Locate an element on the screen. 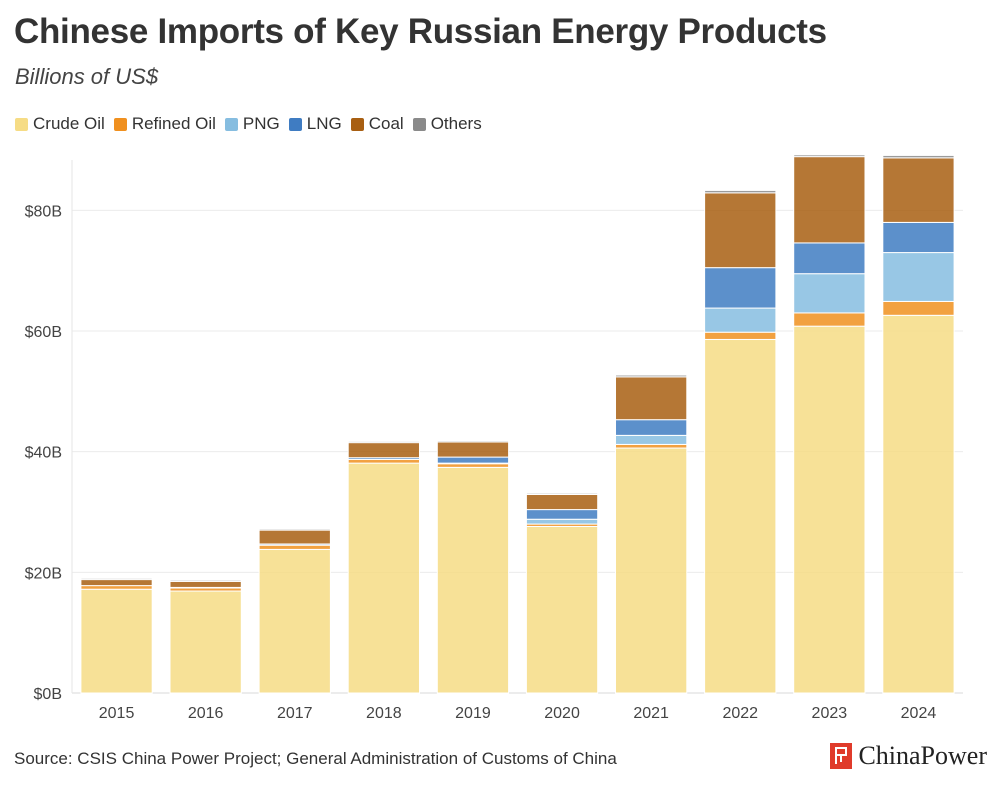 The height and width of the screenshot is (787, 1000). bar-coal-2022 is located at coordinates (740, 230).